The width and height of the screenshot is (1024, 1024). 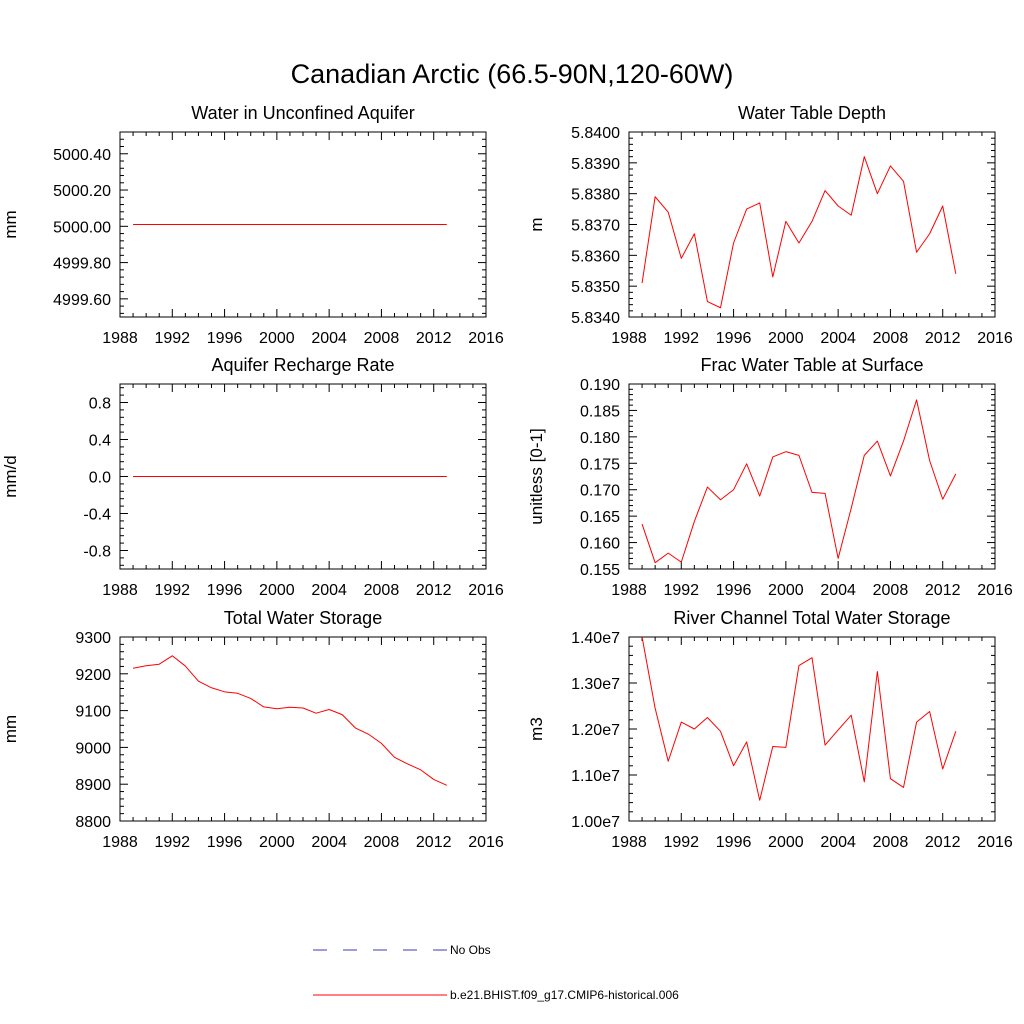 I want to click on y-tick-label: 0.160, so click(x=600, y=544).